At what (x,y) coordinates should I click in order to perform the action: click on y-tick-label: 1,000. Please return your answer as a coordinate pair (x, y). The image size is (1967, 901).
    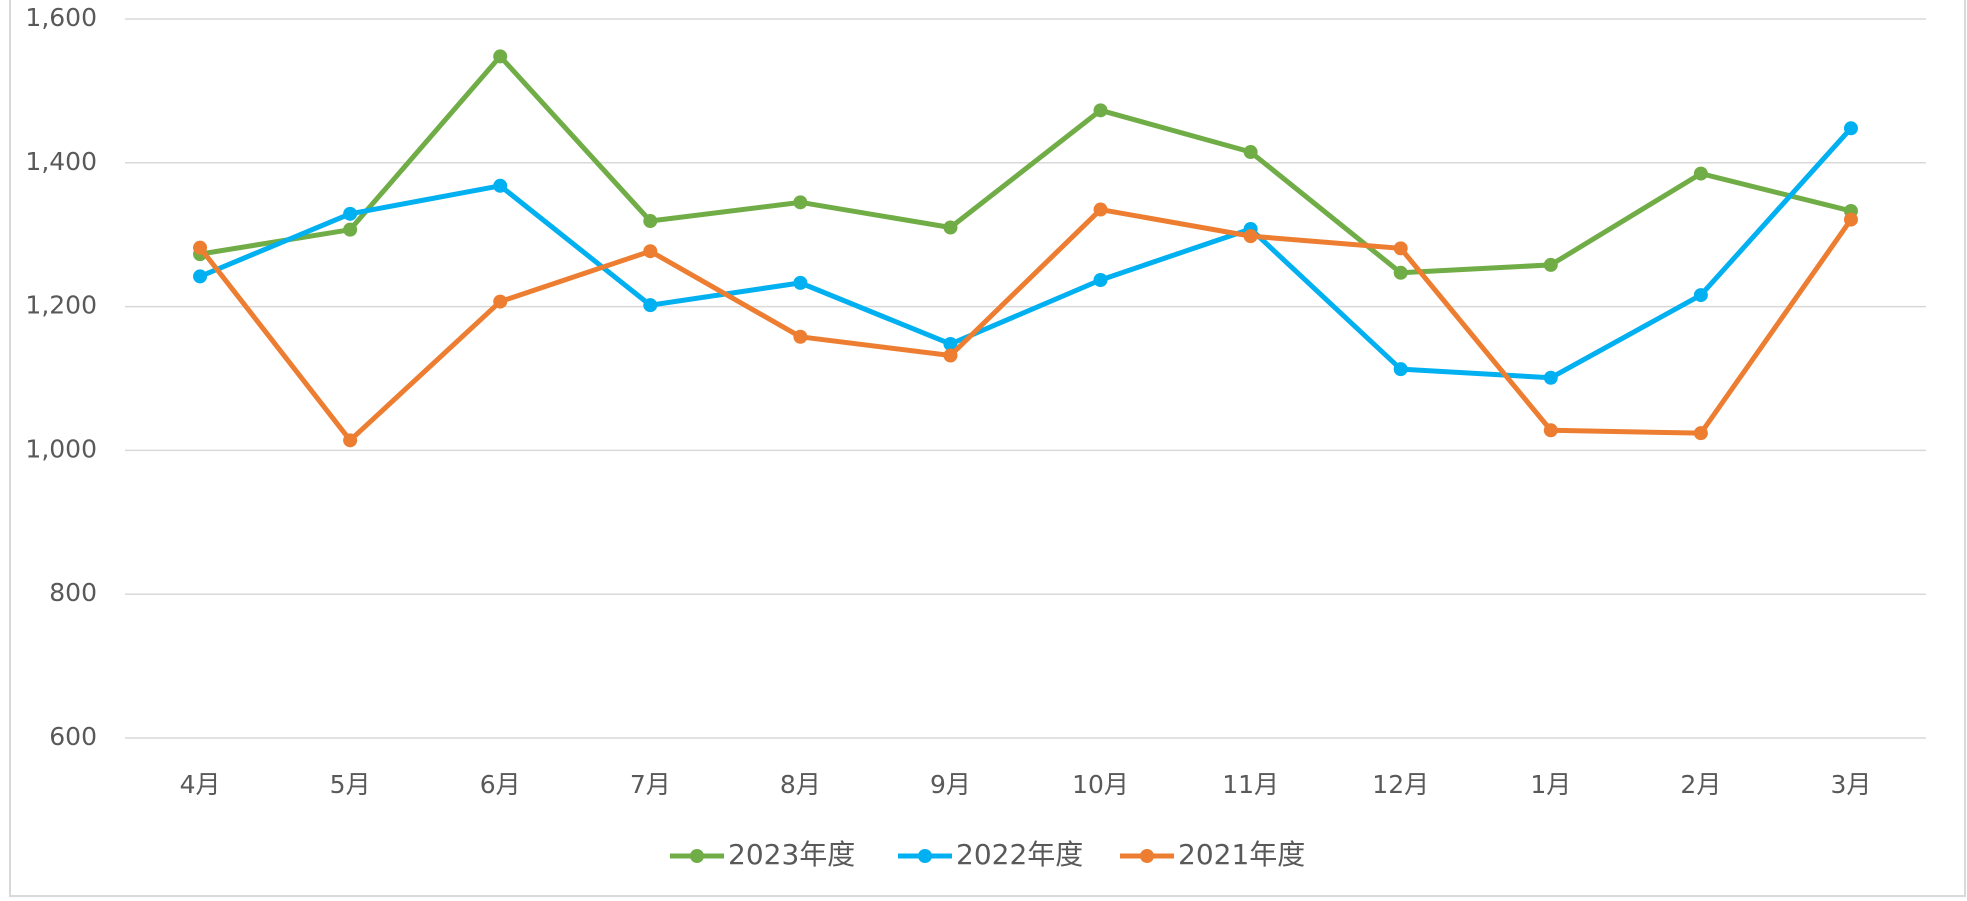
    Looking at the image, I should click on (61, 448).